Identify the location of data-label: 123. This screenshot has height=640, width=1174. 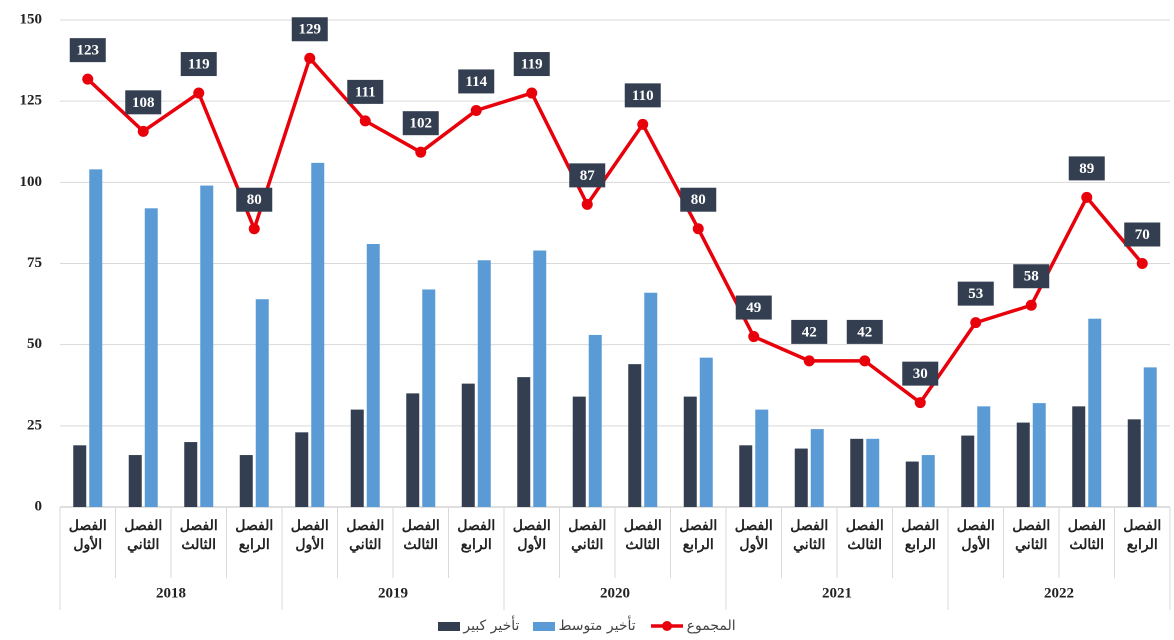
(88, 51).